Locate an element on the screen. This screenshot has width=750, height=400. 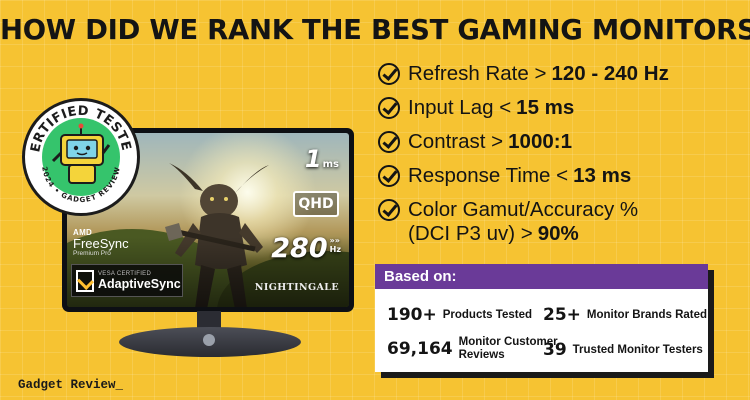
game-logo-text: NIGHTINGALE is located at coordinates (296, 287).